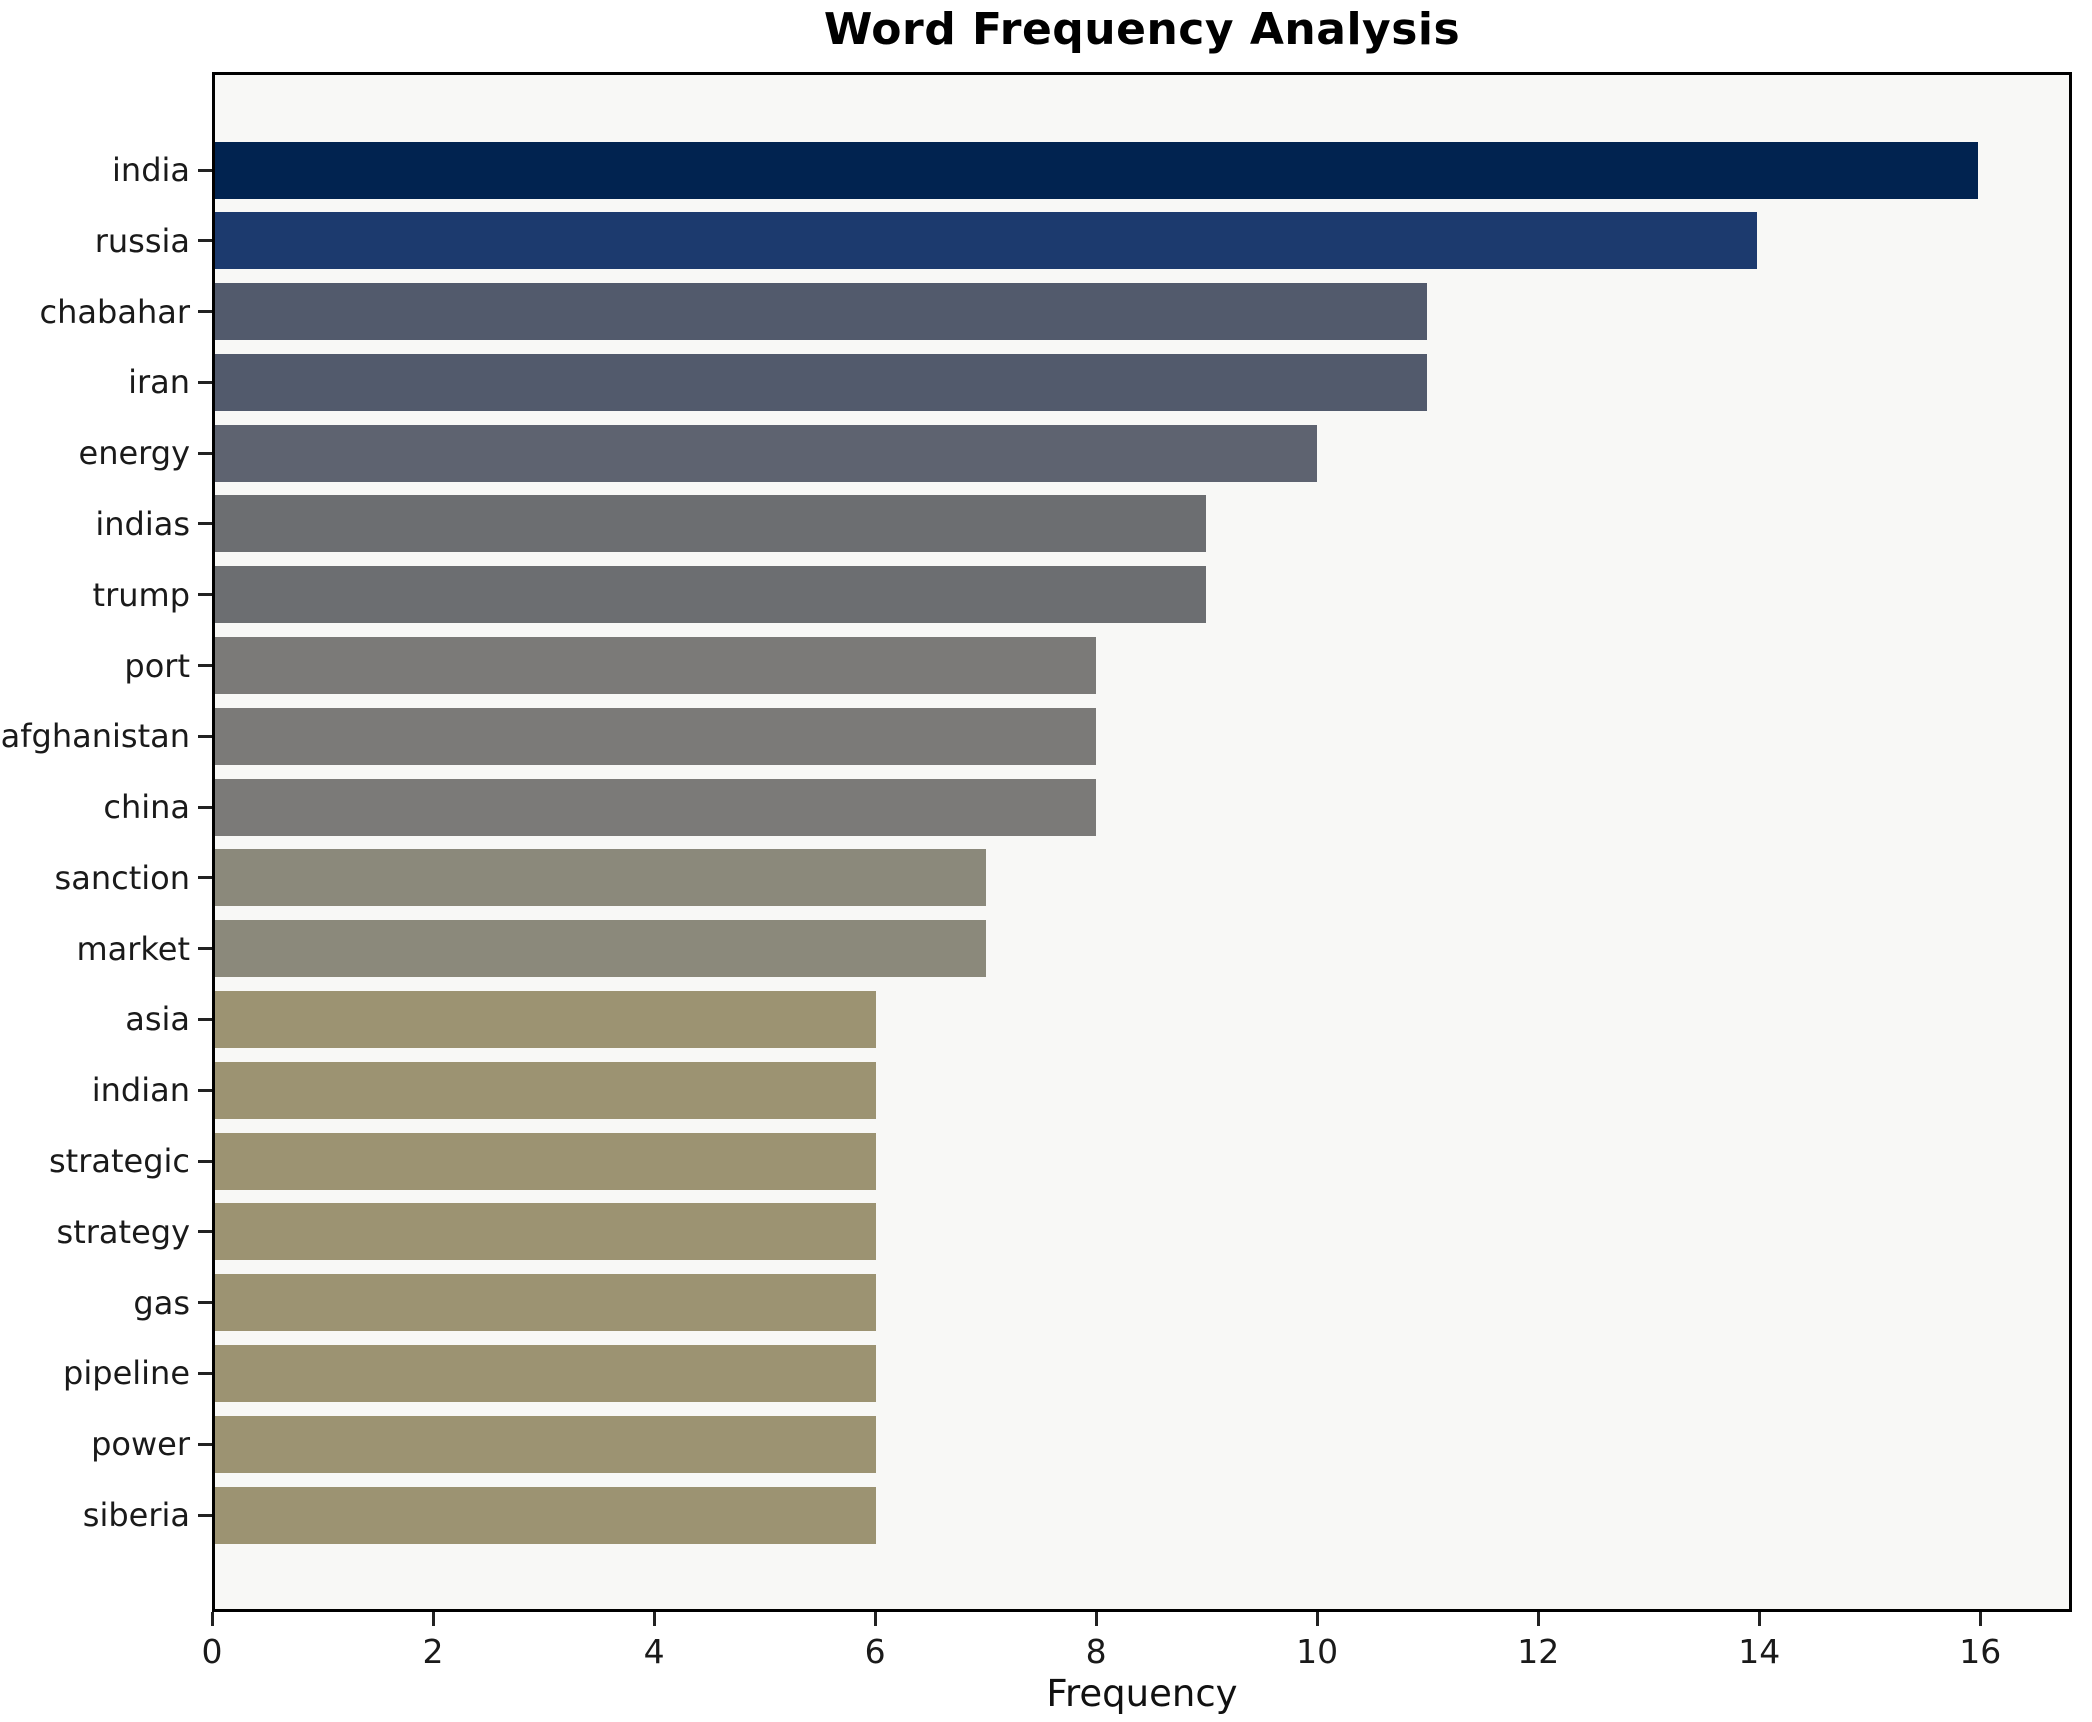 The width and height of the screenshot is (2092, 1722). Describe the element at coordinates (545, 1019) in the screenshot. I see `bar-asia` at that location.